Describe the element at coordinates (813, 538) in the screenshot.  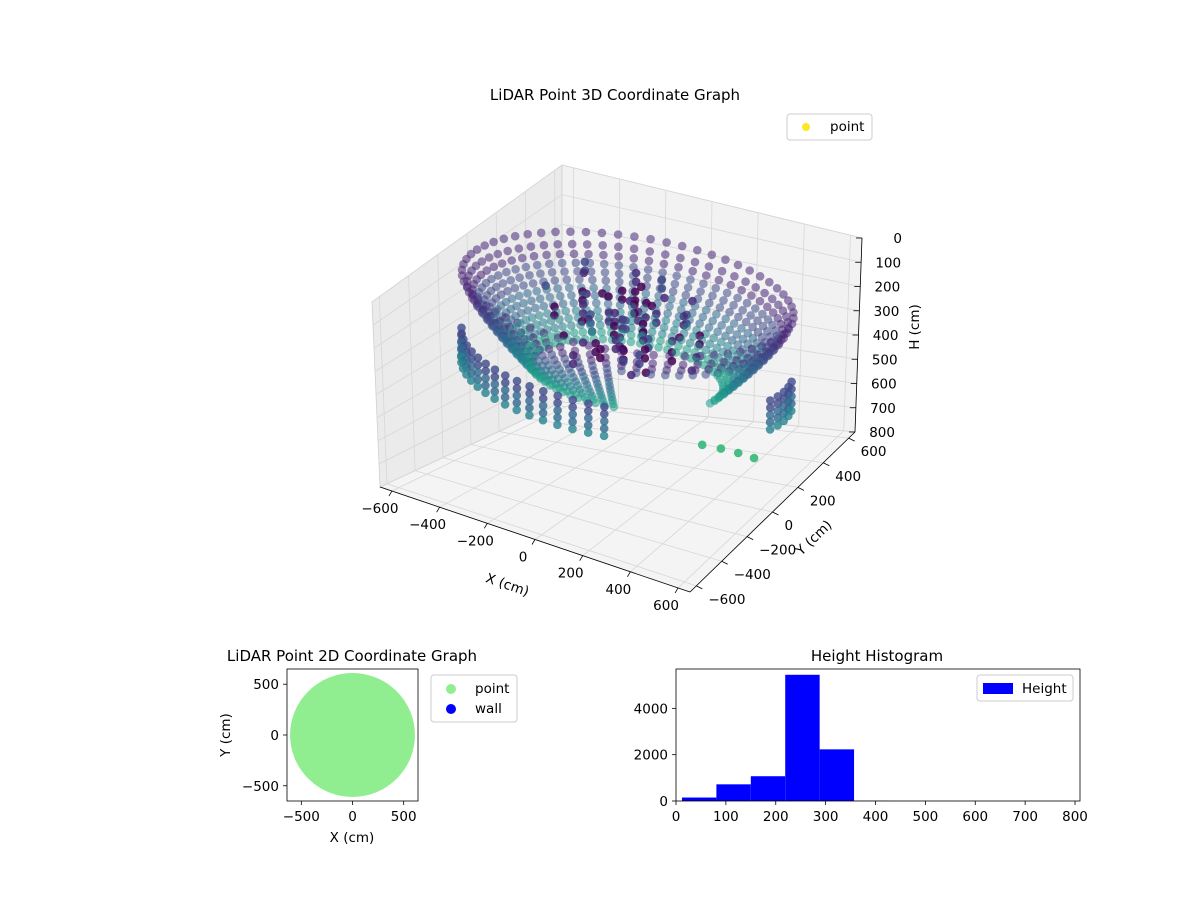
I see `y-axis-label-3d: Y (cm)` at that location.